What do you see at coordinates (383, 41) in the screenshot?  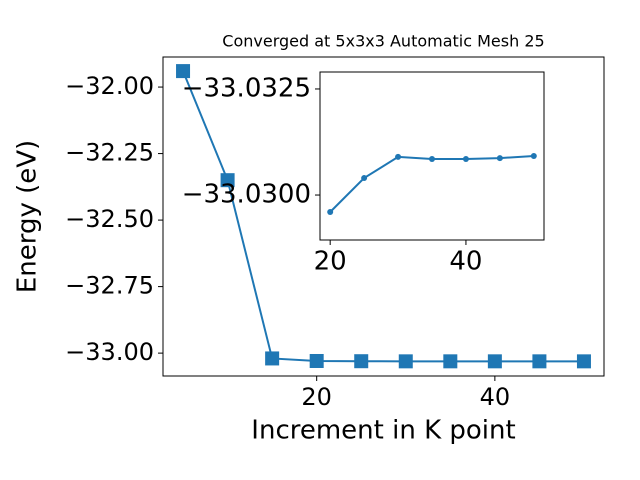 I see `chart-title: Converged at 5x3x3 Automatic Mesh 25` at bounding box center [383, 41].